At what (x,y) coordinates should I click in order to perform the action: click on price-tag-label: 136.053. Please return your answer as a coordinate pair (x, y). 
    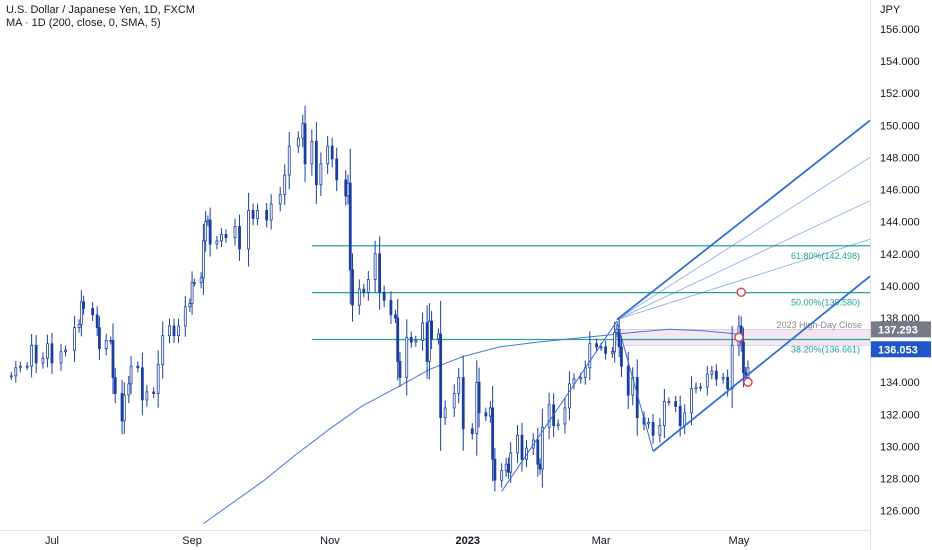
    Looking at the image, I should click on (898, 350).